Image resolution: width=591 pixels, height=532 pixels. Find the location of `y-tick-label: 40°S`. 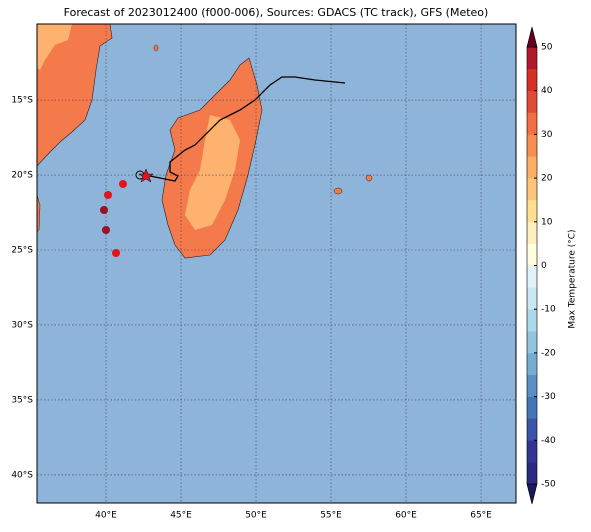

y-tick-label: 40°S is located at coordinates (22, 475).